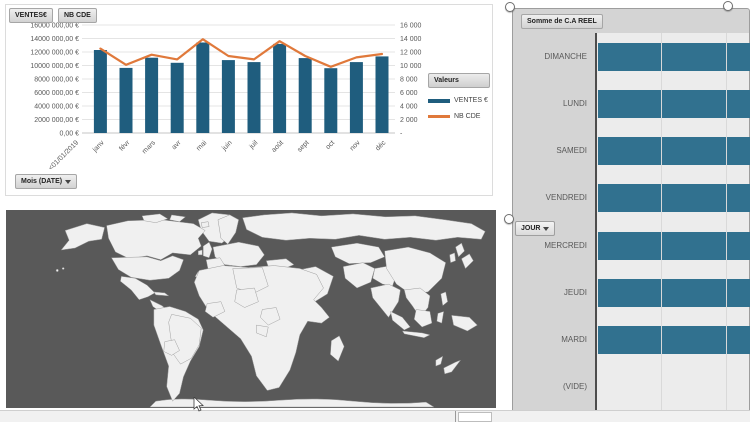 The image size is (750, 422). Describe the element at coordinates (64, 155) in the screenshot. I see `svg-text: <01/01/2019` at that location.